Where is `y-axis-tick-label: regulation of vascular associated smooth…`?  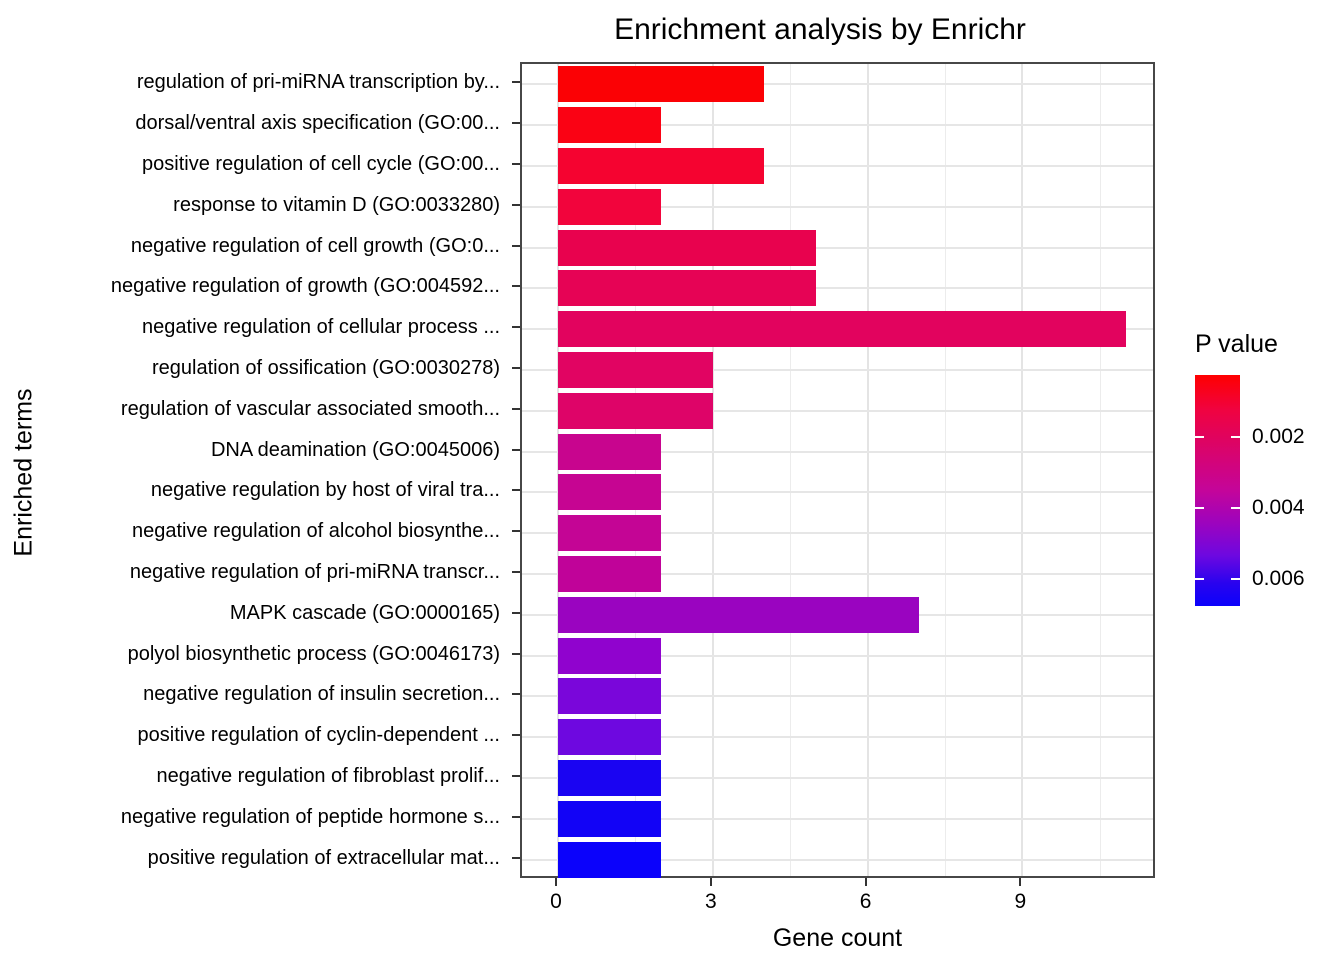 y-axis-tick-label: regulation of vascular associated smooth… is located at coordinates (310, 408).